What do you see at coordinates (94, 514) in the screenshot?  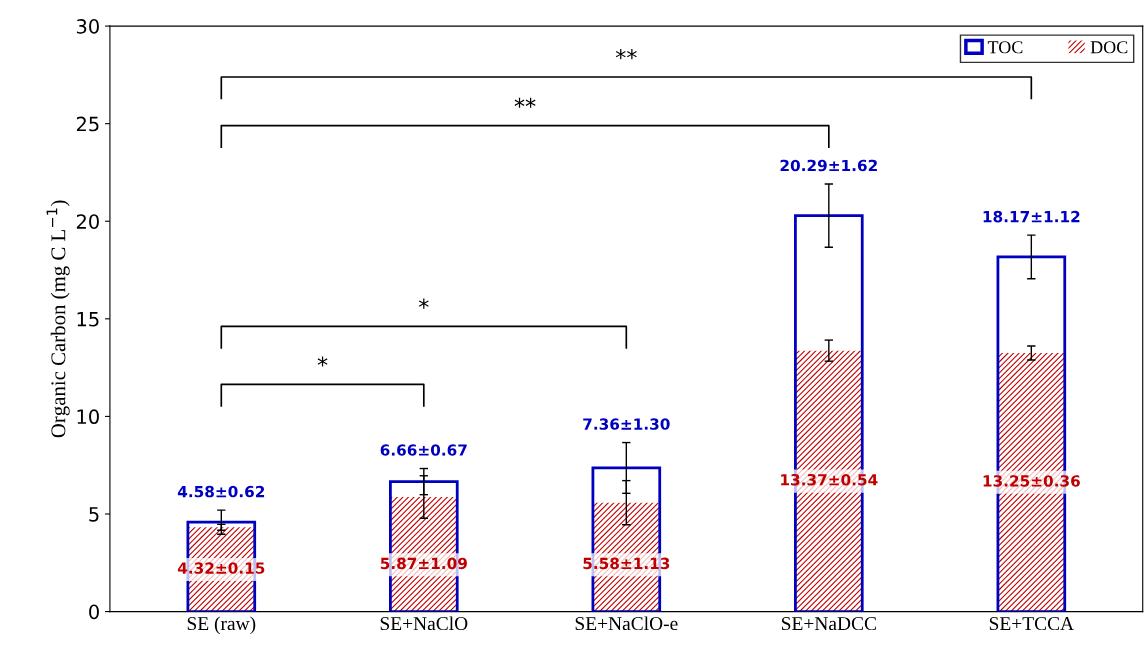 I see `y-tick-label: 5` at bounding box center [94, 514].